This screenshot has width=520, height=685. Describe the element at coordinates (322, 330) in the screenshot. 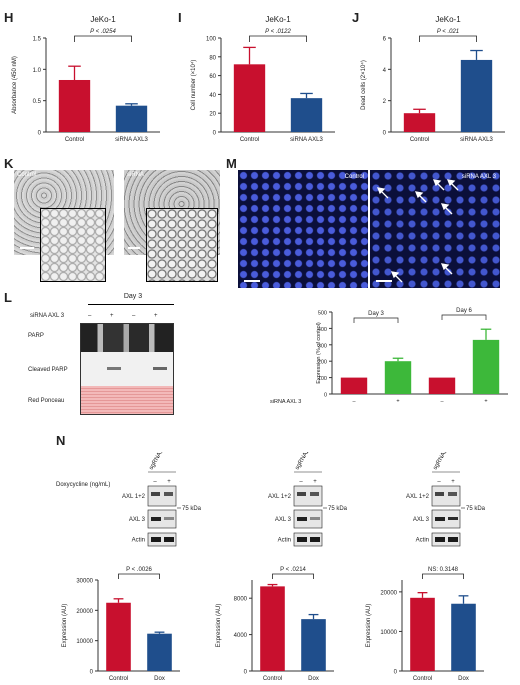

I see `y-tick-label: 400` at that location.